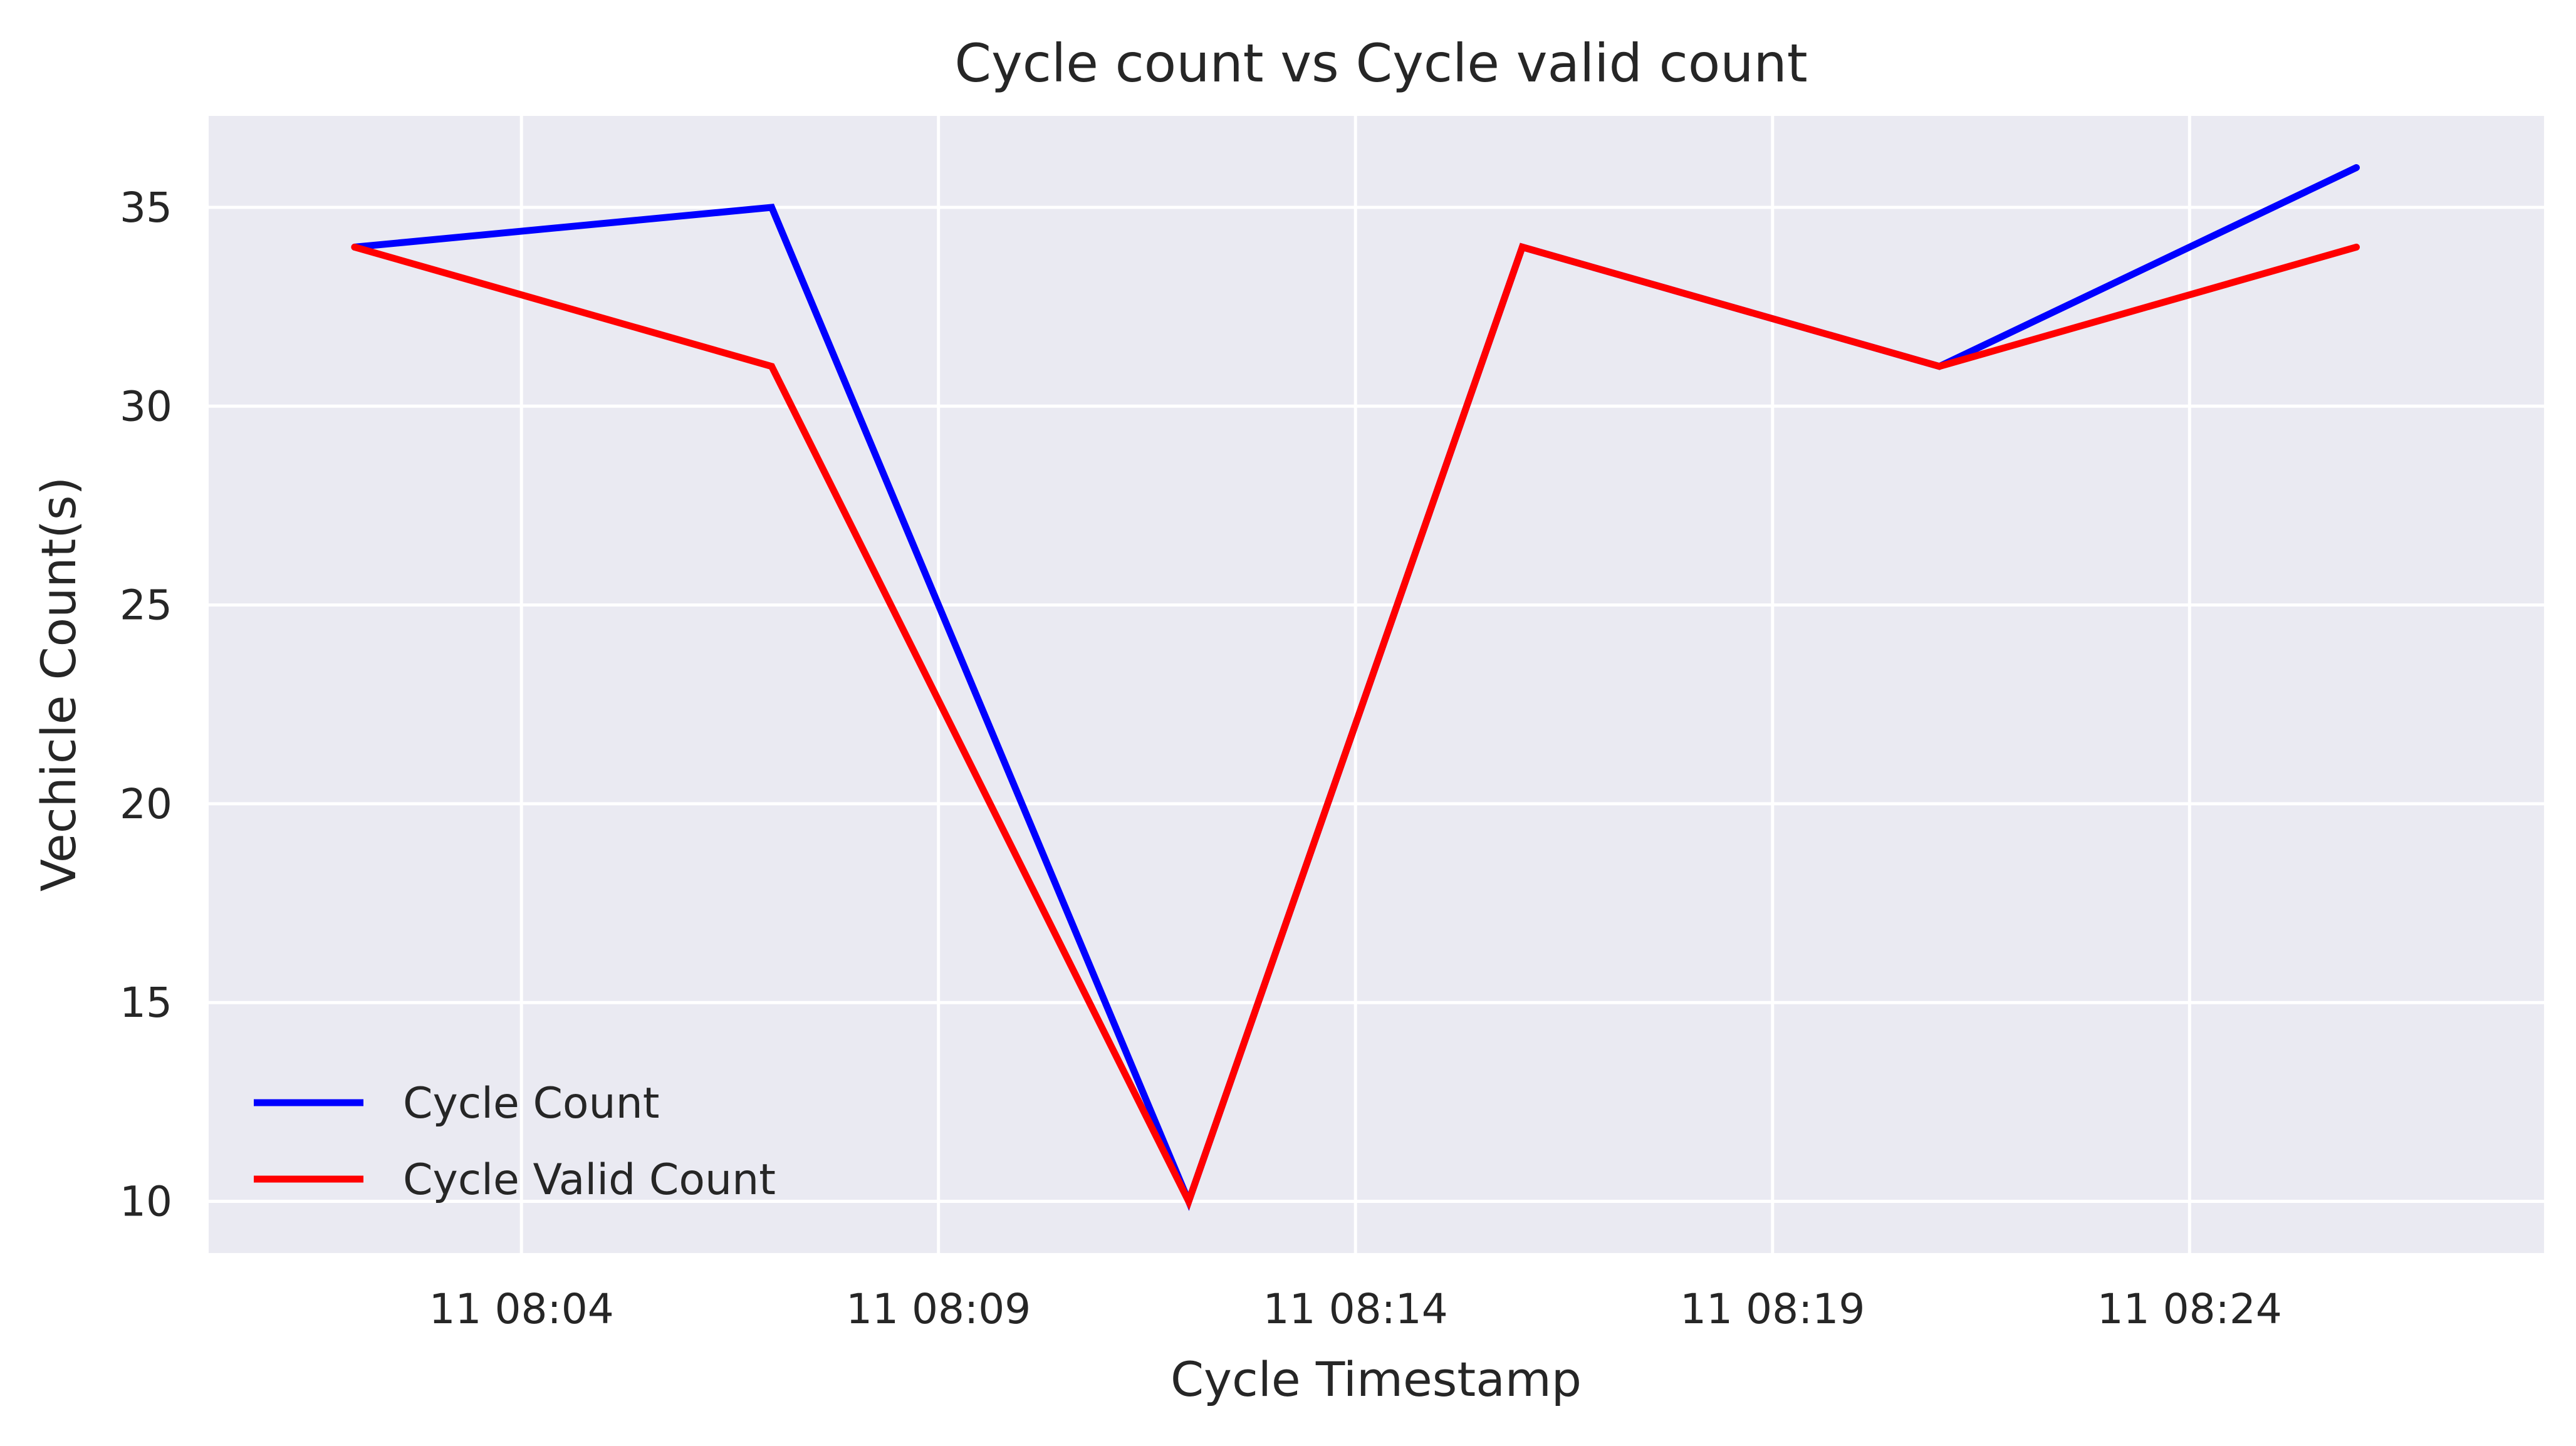  What do you see at coordinates (939, 1309) in the screenshot?
I see `x-tick-label: 11 08:09` at bounding box center [939, 1309].